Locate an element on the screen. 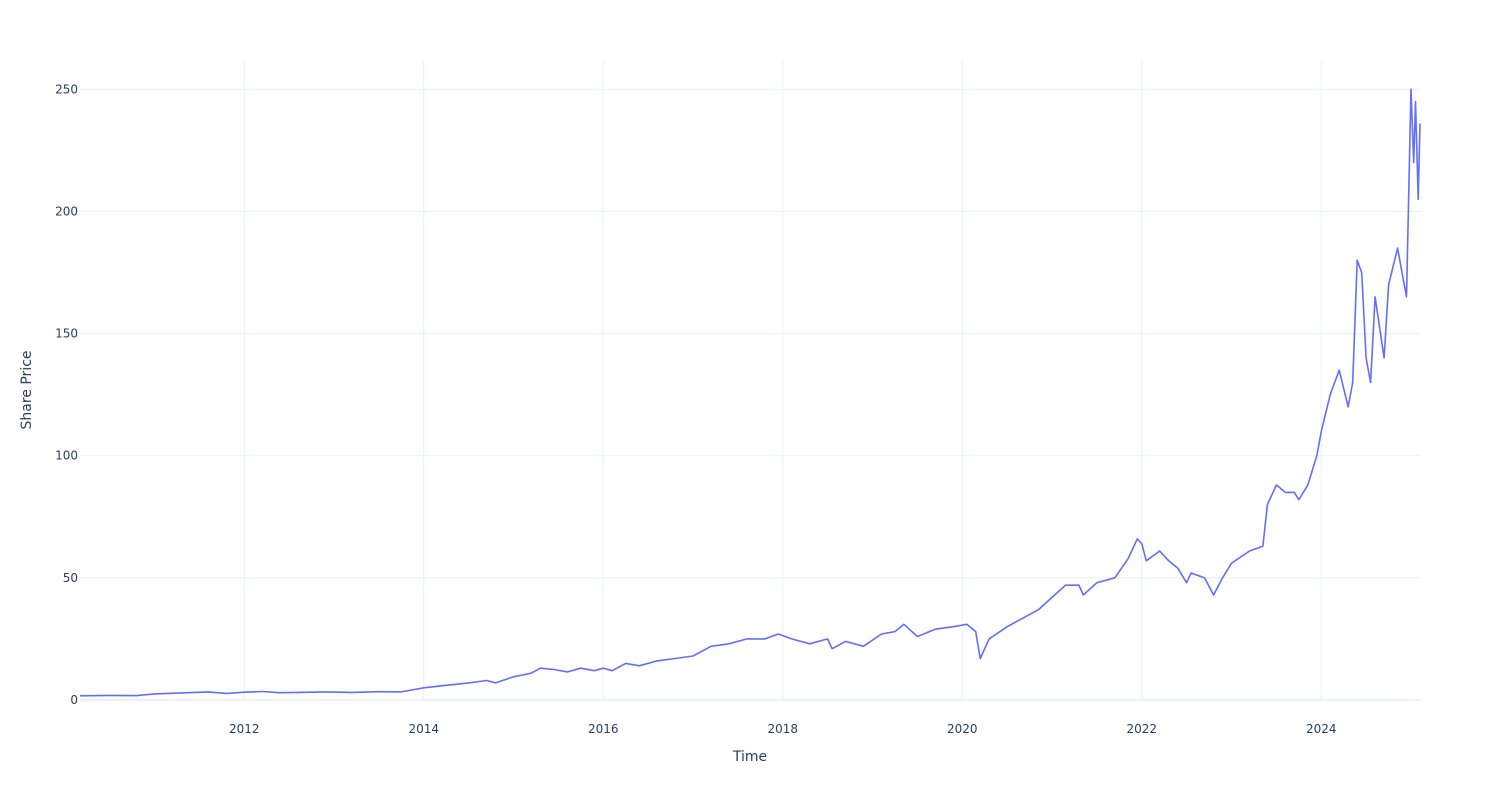 This screenshot has height=804, width=1500. x-tick-label: 2022 is located at coordinates (1141, 729).